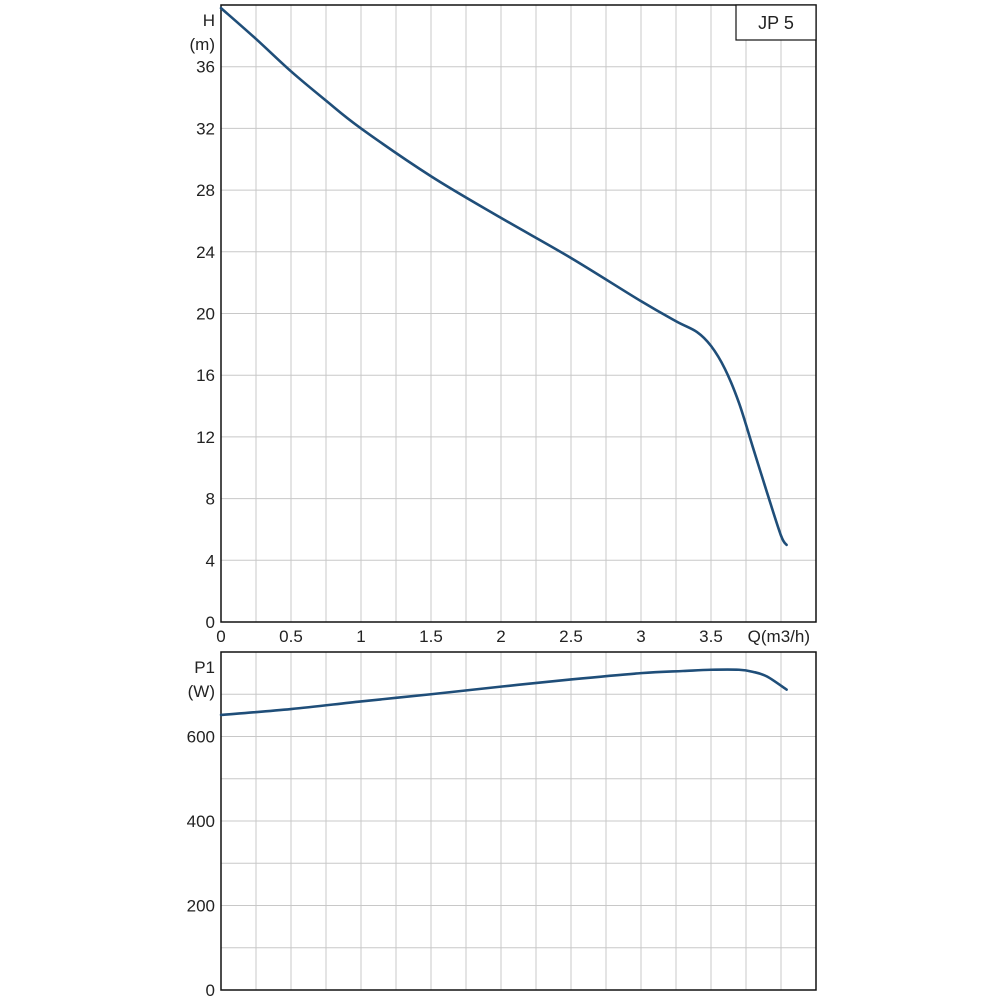  What do you see at coordinates (201, 821) in the screenshot?
I see `power-y-tick-label: 400` at bounding box center [201, 821].